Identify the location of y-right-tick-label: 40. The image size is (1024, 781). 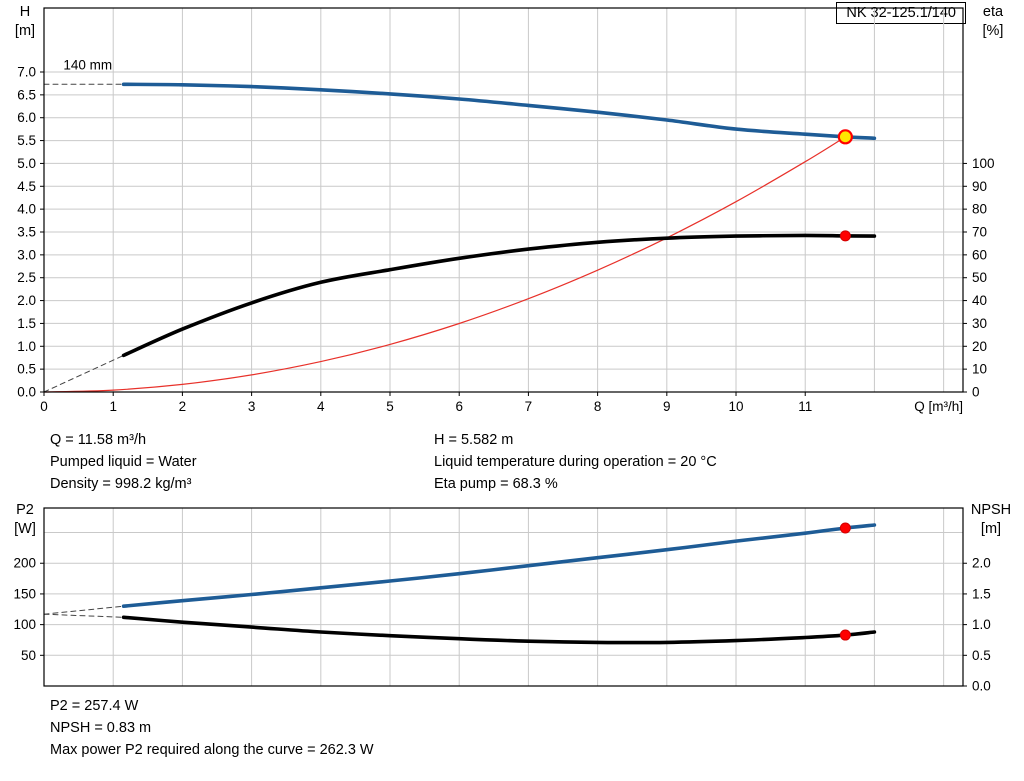
(979, 300).